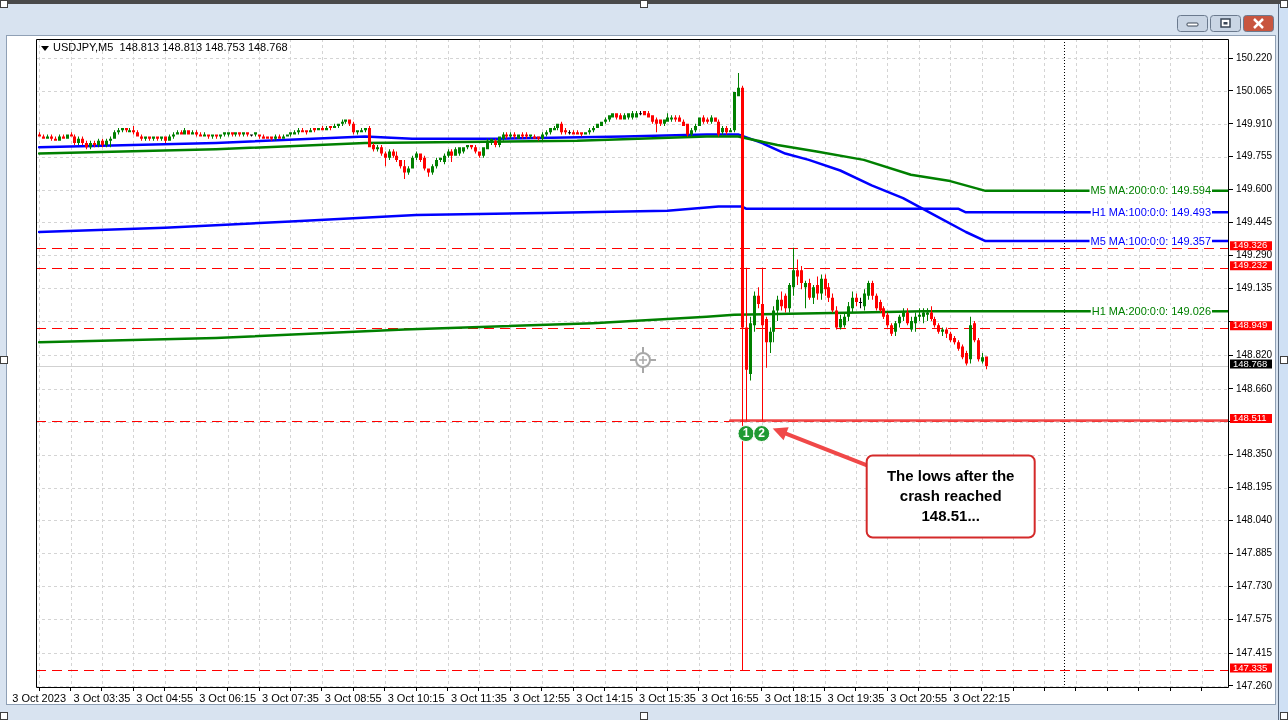 The height and width of the screenshot is (720, 1288). I want to click on x-tick-label: 3 Oct 18:15, so click(793, 697).